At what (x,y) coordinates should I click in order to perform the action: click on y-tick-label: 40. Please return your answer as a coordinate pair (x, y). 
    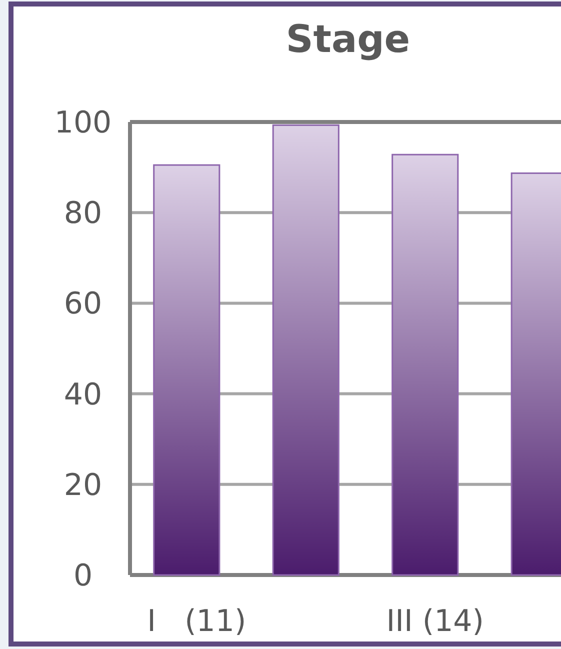
    Looking at the image, I should click on (83, 394).